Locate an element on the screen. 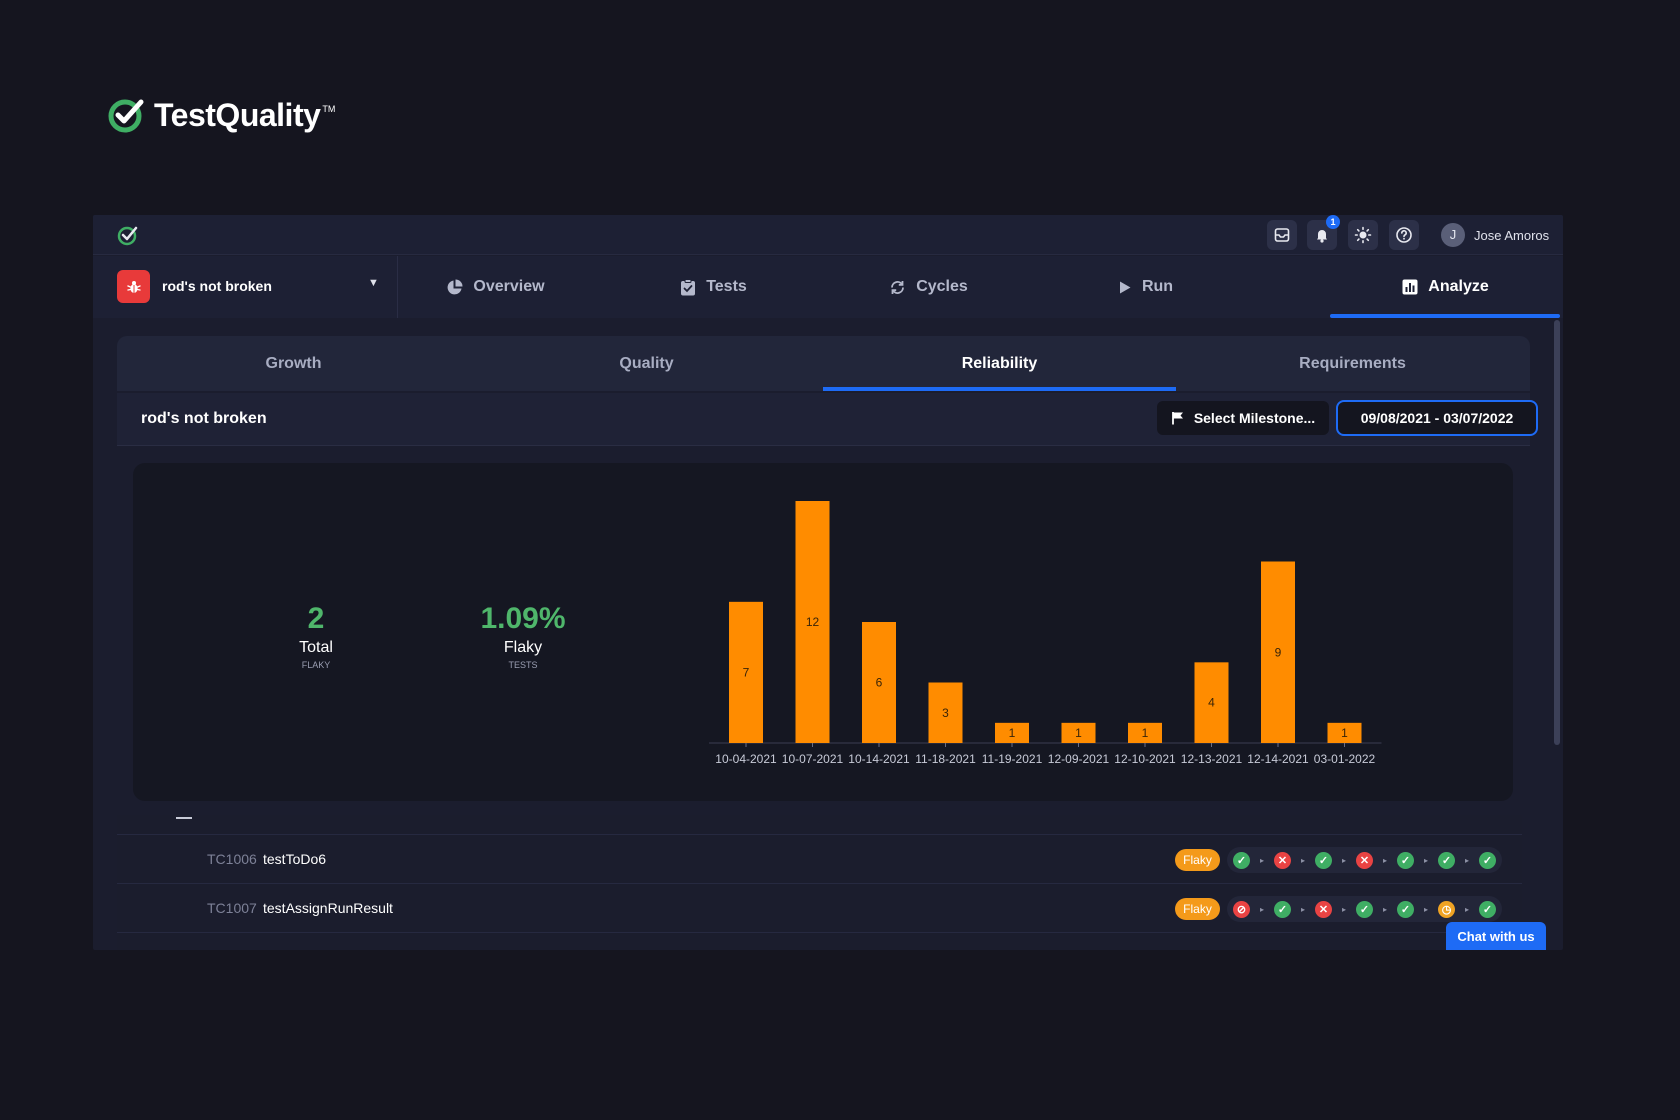 This screenshot has height=1120, width=1680. test-id: TC1006 is located at coordinates (232, 859).